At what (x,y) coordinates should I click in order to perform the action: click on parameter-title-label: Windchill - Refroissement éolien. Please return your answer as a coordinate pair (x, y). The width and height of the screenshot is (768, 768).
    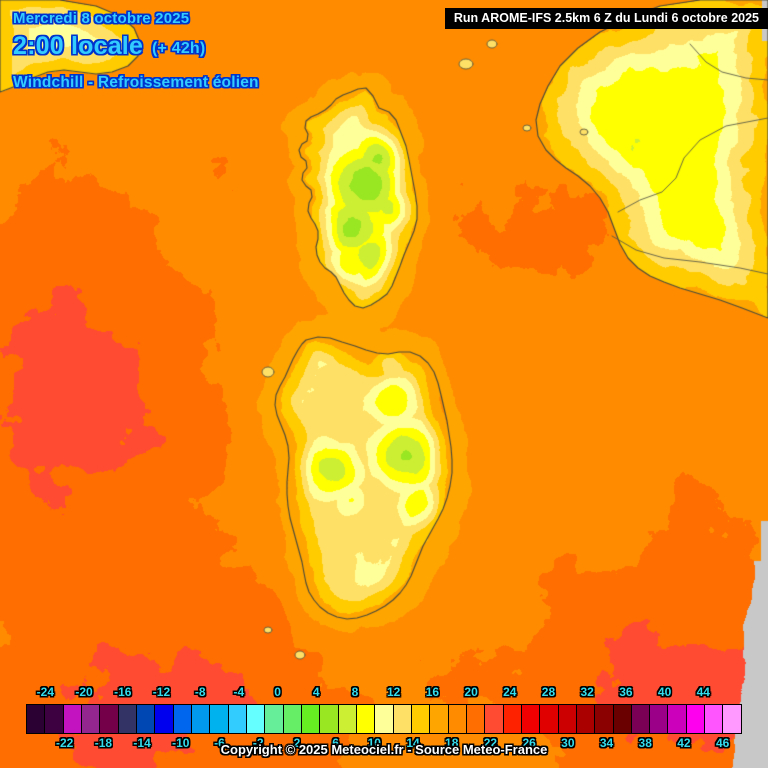
    Looking at the image, I should click on (136, 82).